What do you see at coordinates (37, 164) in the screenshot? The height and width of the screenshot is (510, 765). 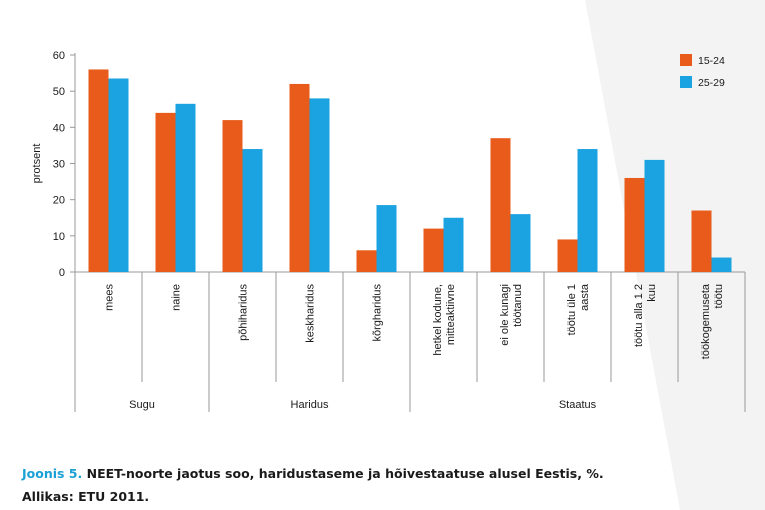 I see `y-axis-label: protsent` at bounding box center [37, 164].